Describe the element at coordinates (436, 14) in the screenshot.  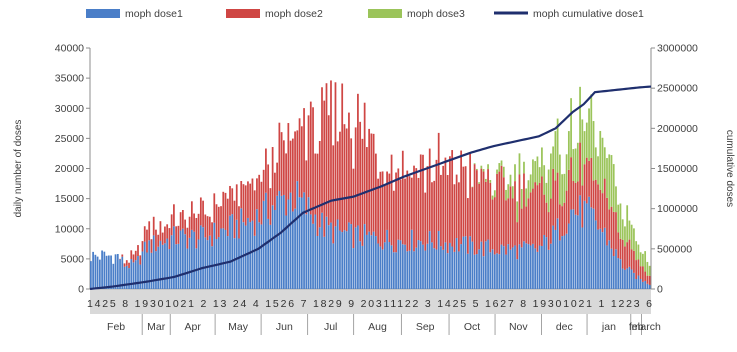
I see `legend-label: moph dose3` at that location.